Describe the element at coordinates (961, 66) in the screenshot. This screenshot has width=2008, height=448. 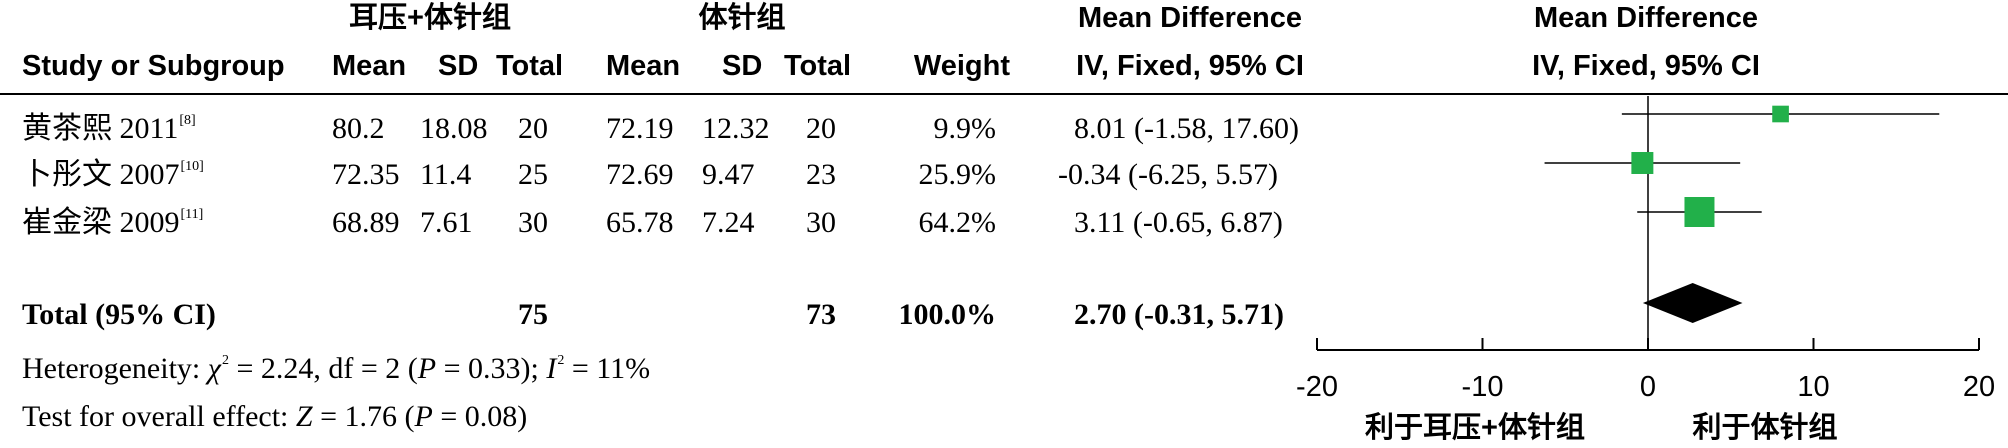
I see `col-weight: Weight` at that location.